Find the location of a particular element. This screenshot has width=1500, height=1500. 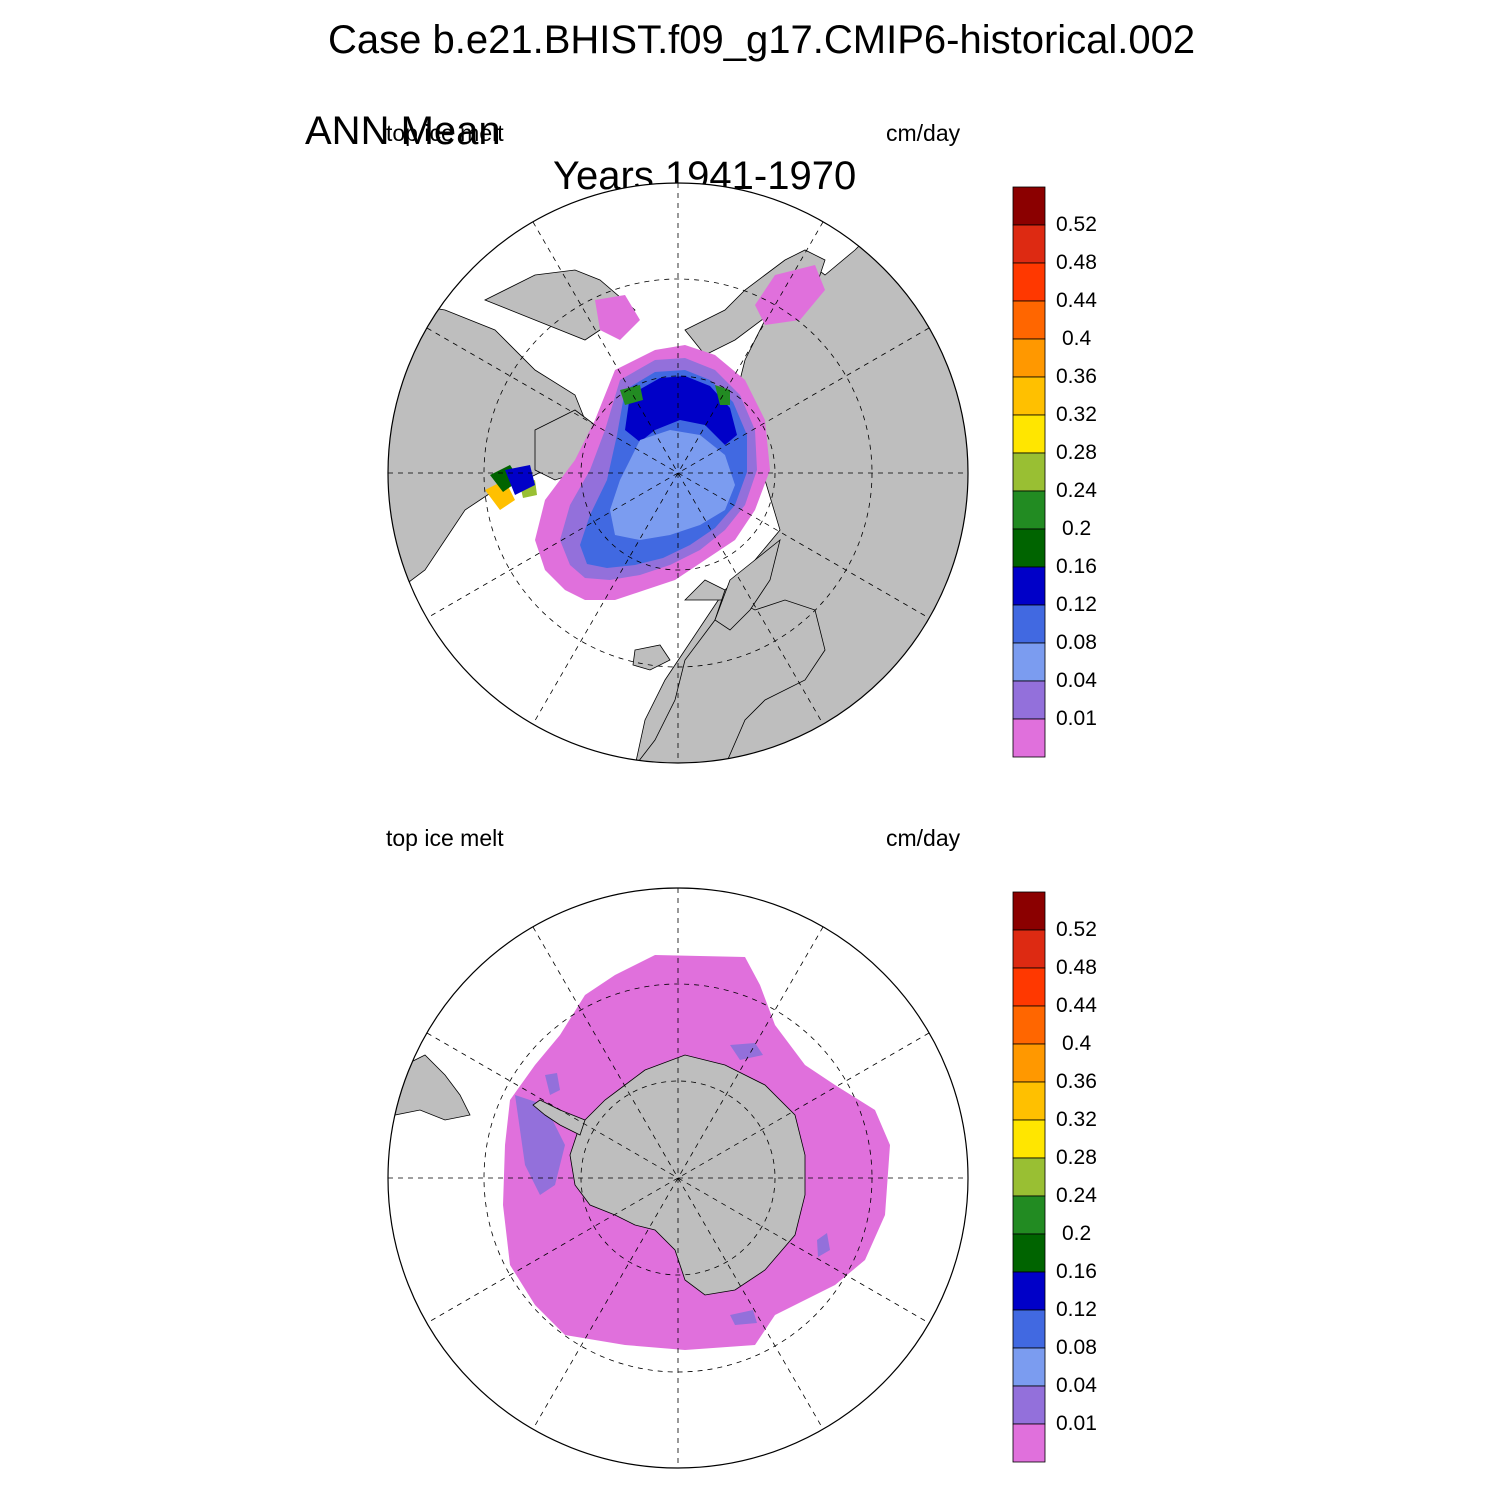

melt-0.04-amundsen is located at coordinates (823, 1245).